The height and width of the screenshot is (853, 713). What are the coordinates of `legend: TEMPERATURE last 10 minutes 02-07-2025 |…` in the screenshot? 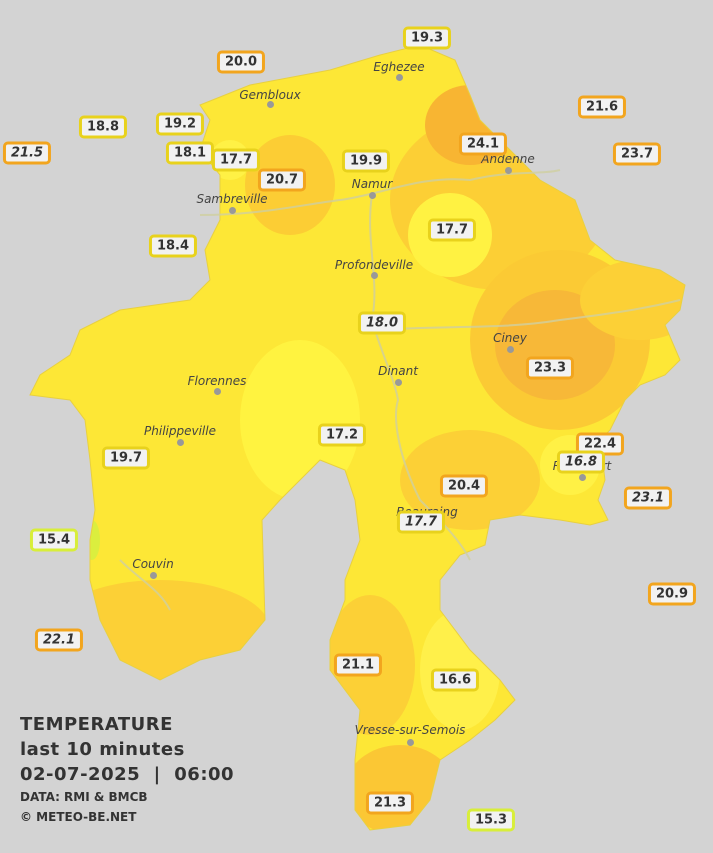 It's located at (127, 769).